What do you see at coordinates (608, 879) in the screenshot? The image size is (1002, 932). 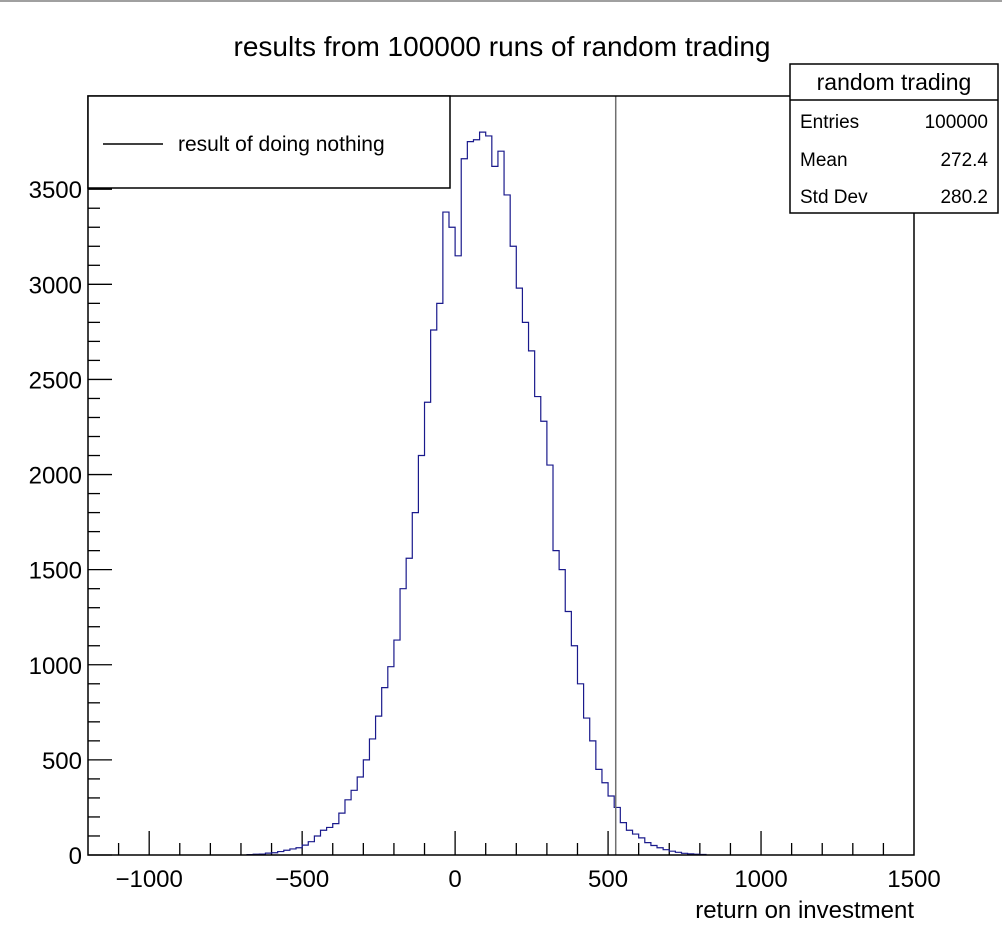 I see `x-tick-label: 500` at bounding box center [608, 879].